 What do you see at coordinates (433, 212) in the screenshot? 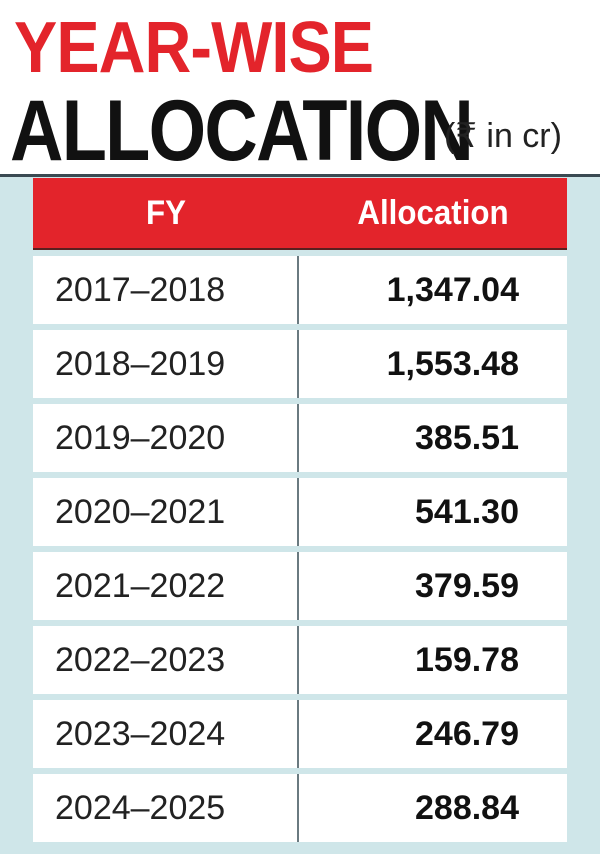
I see `header-allocation: Allocation` at bounding box center [433, 212].